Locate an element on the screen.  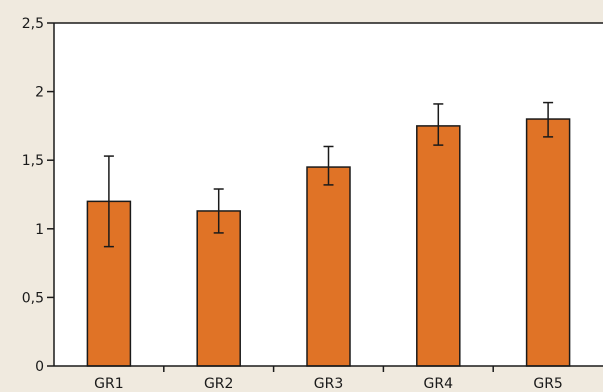
y-tick-label: 1,5 is located at coordinates (33, 161).